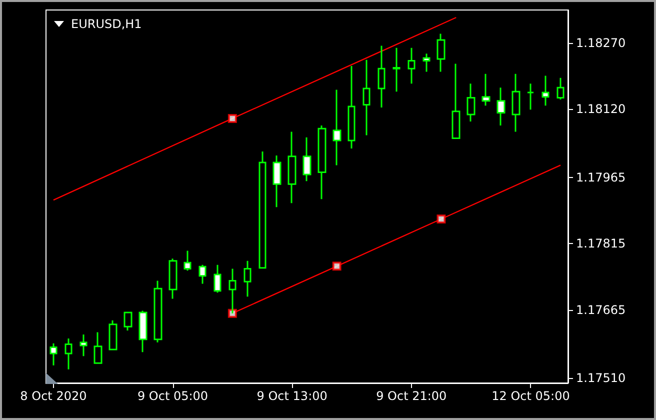 The image size is (656, 420). Describe the element at coordinates (411, 396) in the screenshot. I see `x-tick-label: 9 Oct 21:00` at that location.